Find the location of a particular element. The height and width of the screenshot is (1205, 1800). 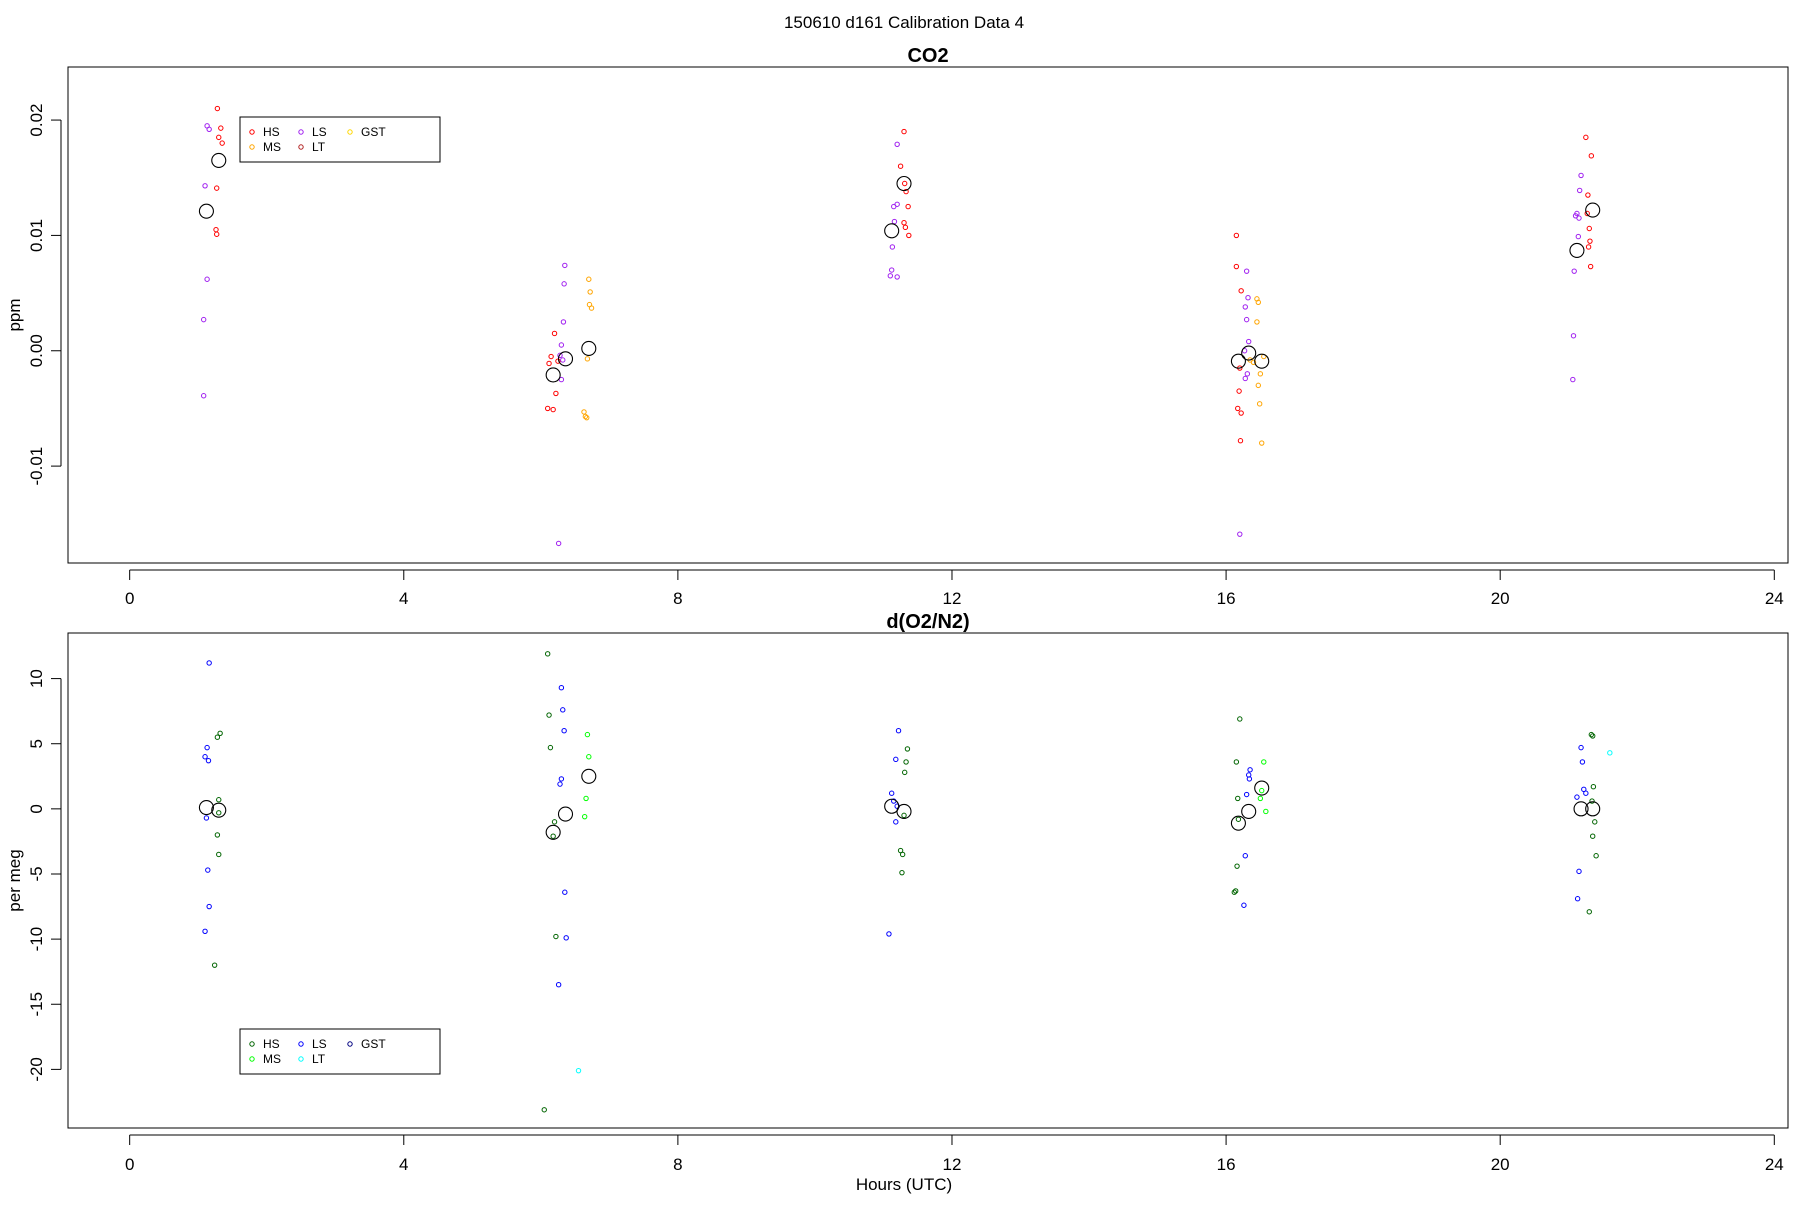

co2-series-means is located at coordinates (899, 267).